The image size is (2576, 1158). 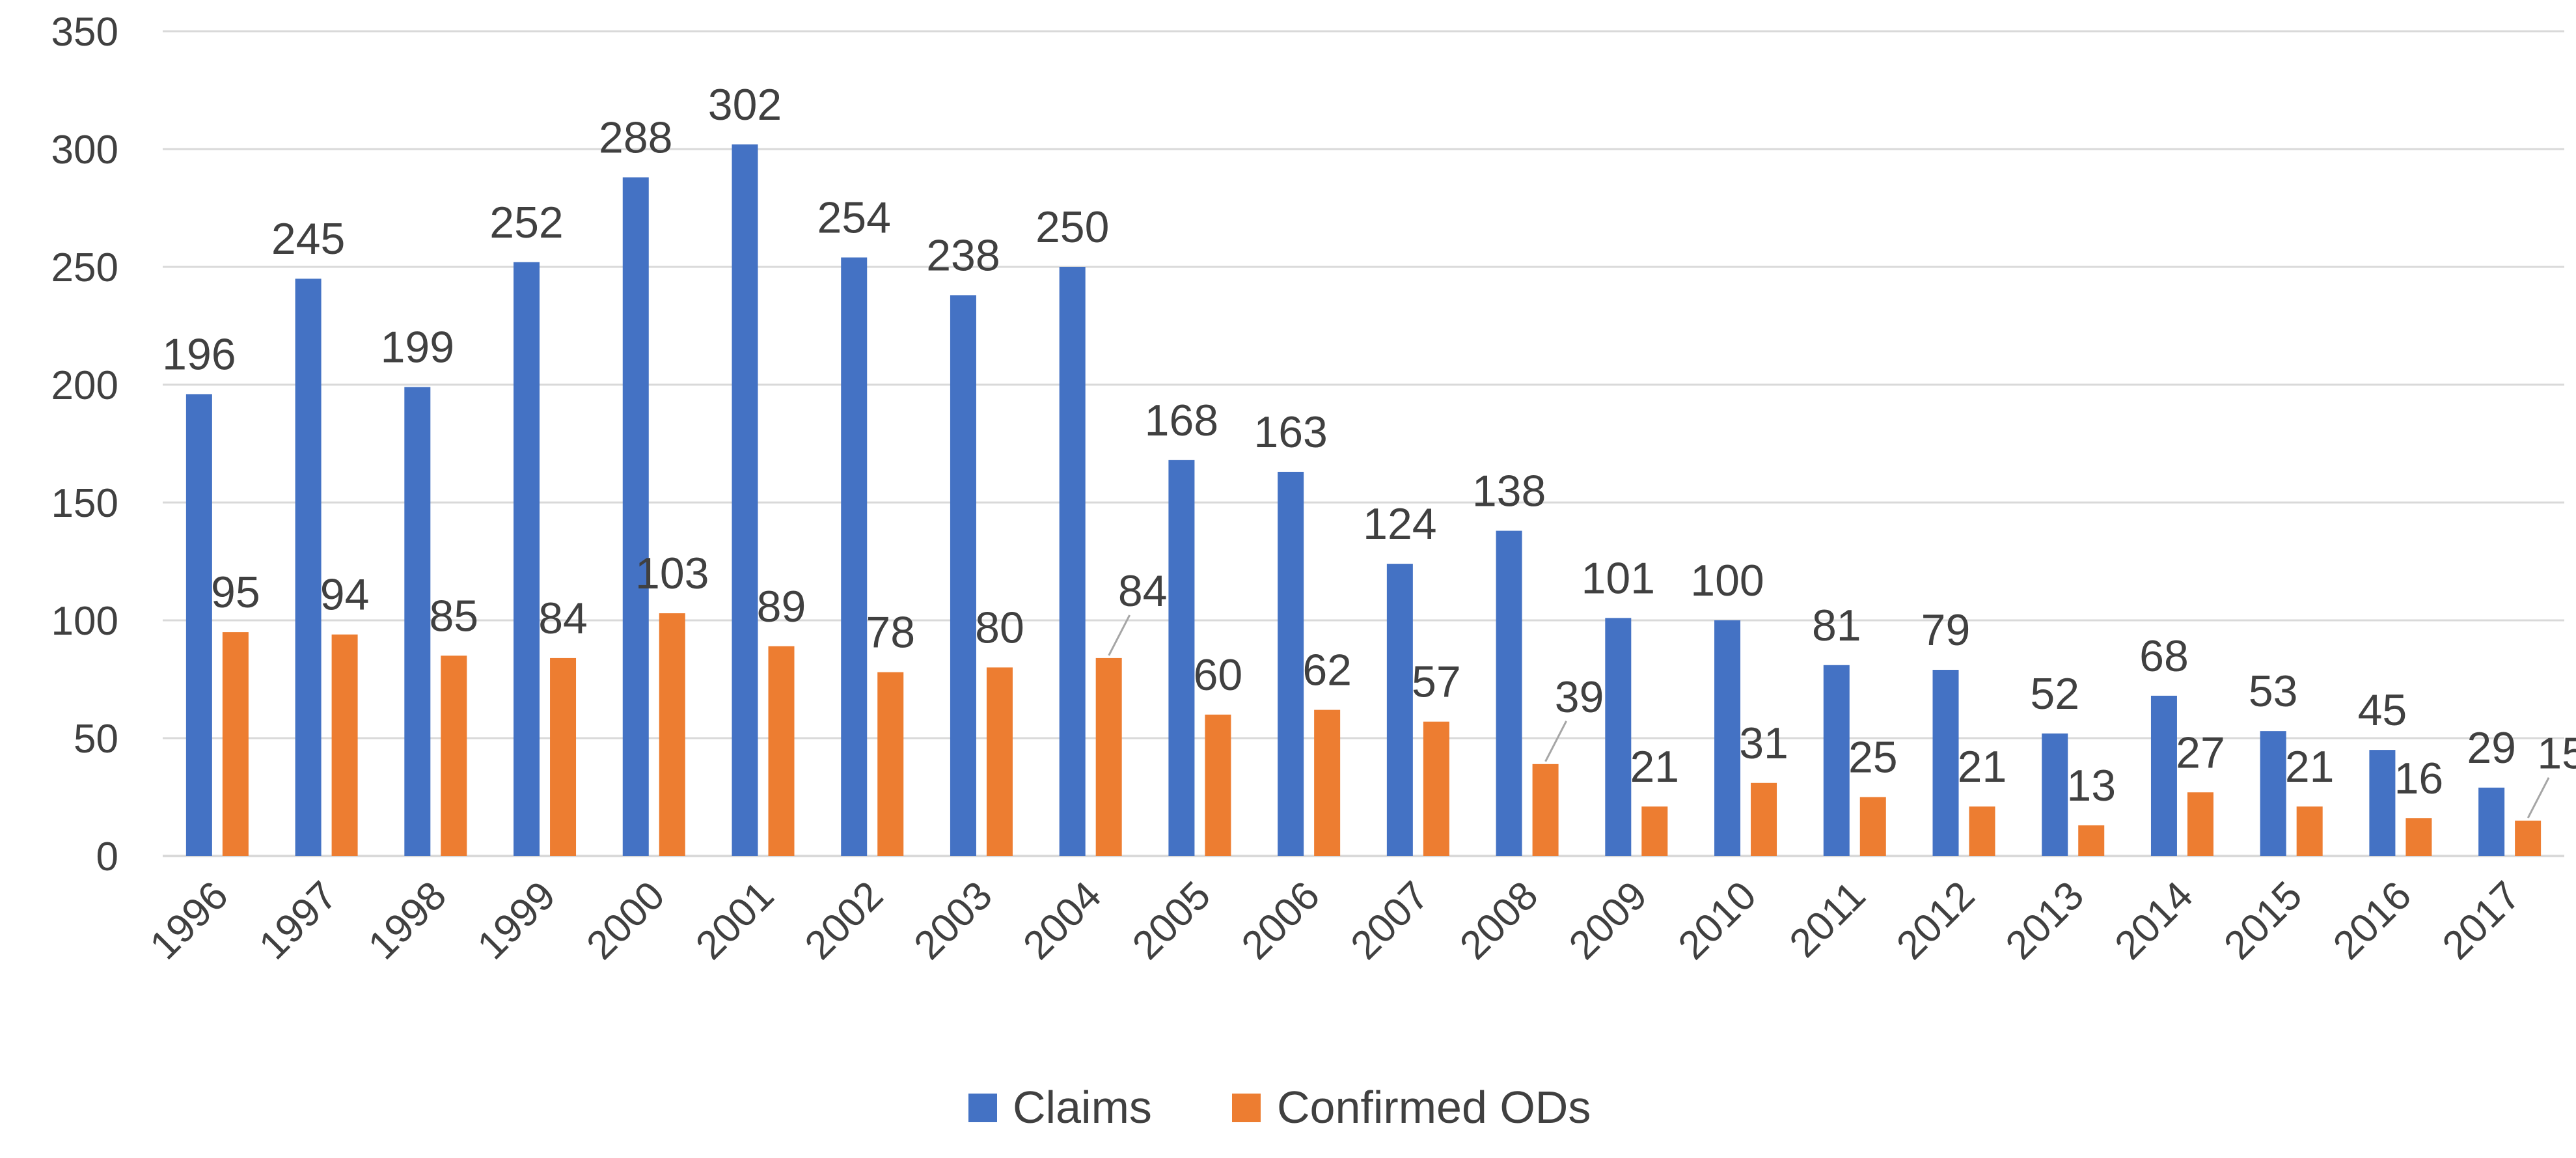 What do you see at coordinates (1219, 675) in the screenshot?
I see `data-label-confirmed-ods-2005: 60` at bounding box center [1219, 675].